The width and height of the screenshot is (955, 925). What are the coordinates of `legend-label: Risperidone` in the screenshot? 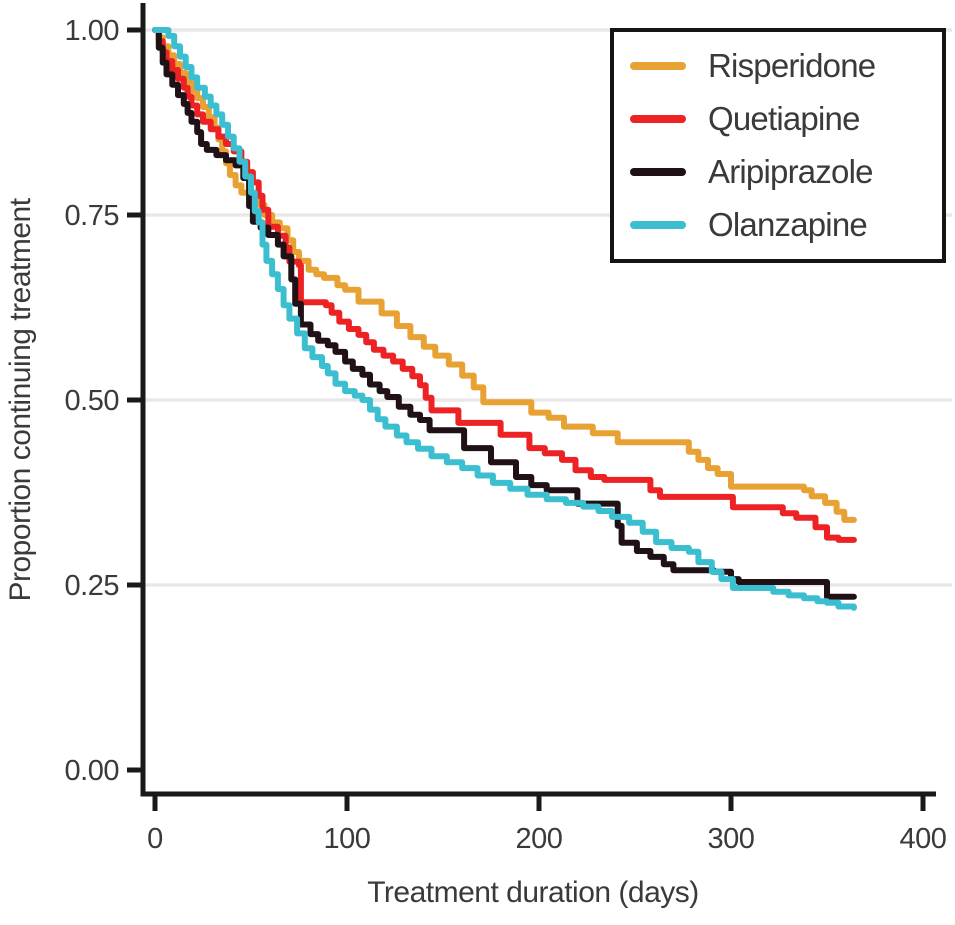 It's located at (792, 66).